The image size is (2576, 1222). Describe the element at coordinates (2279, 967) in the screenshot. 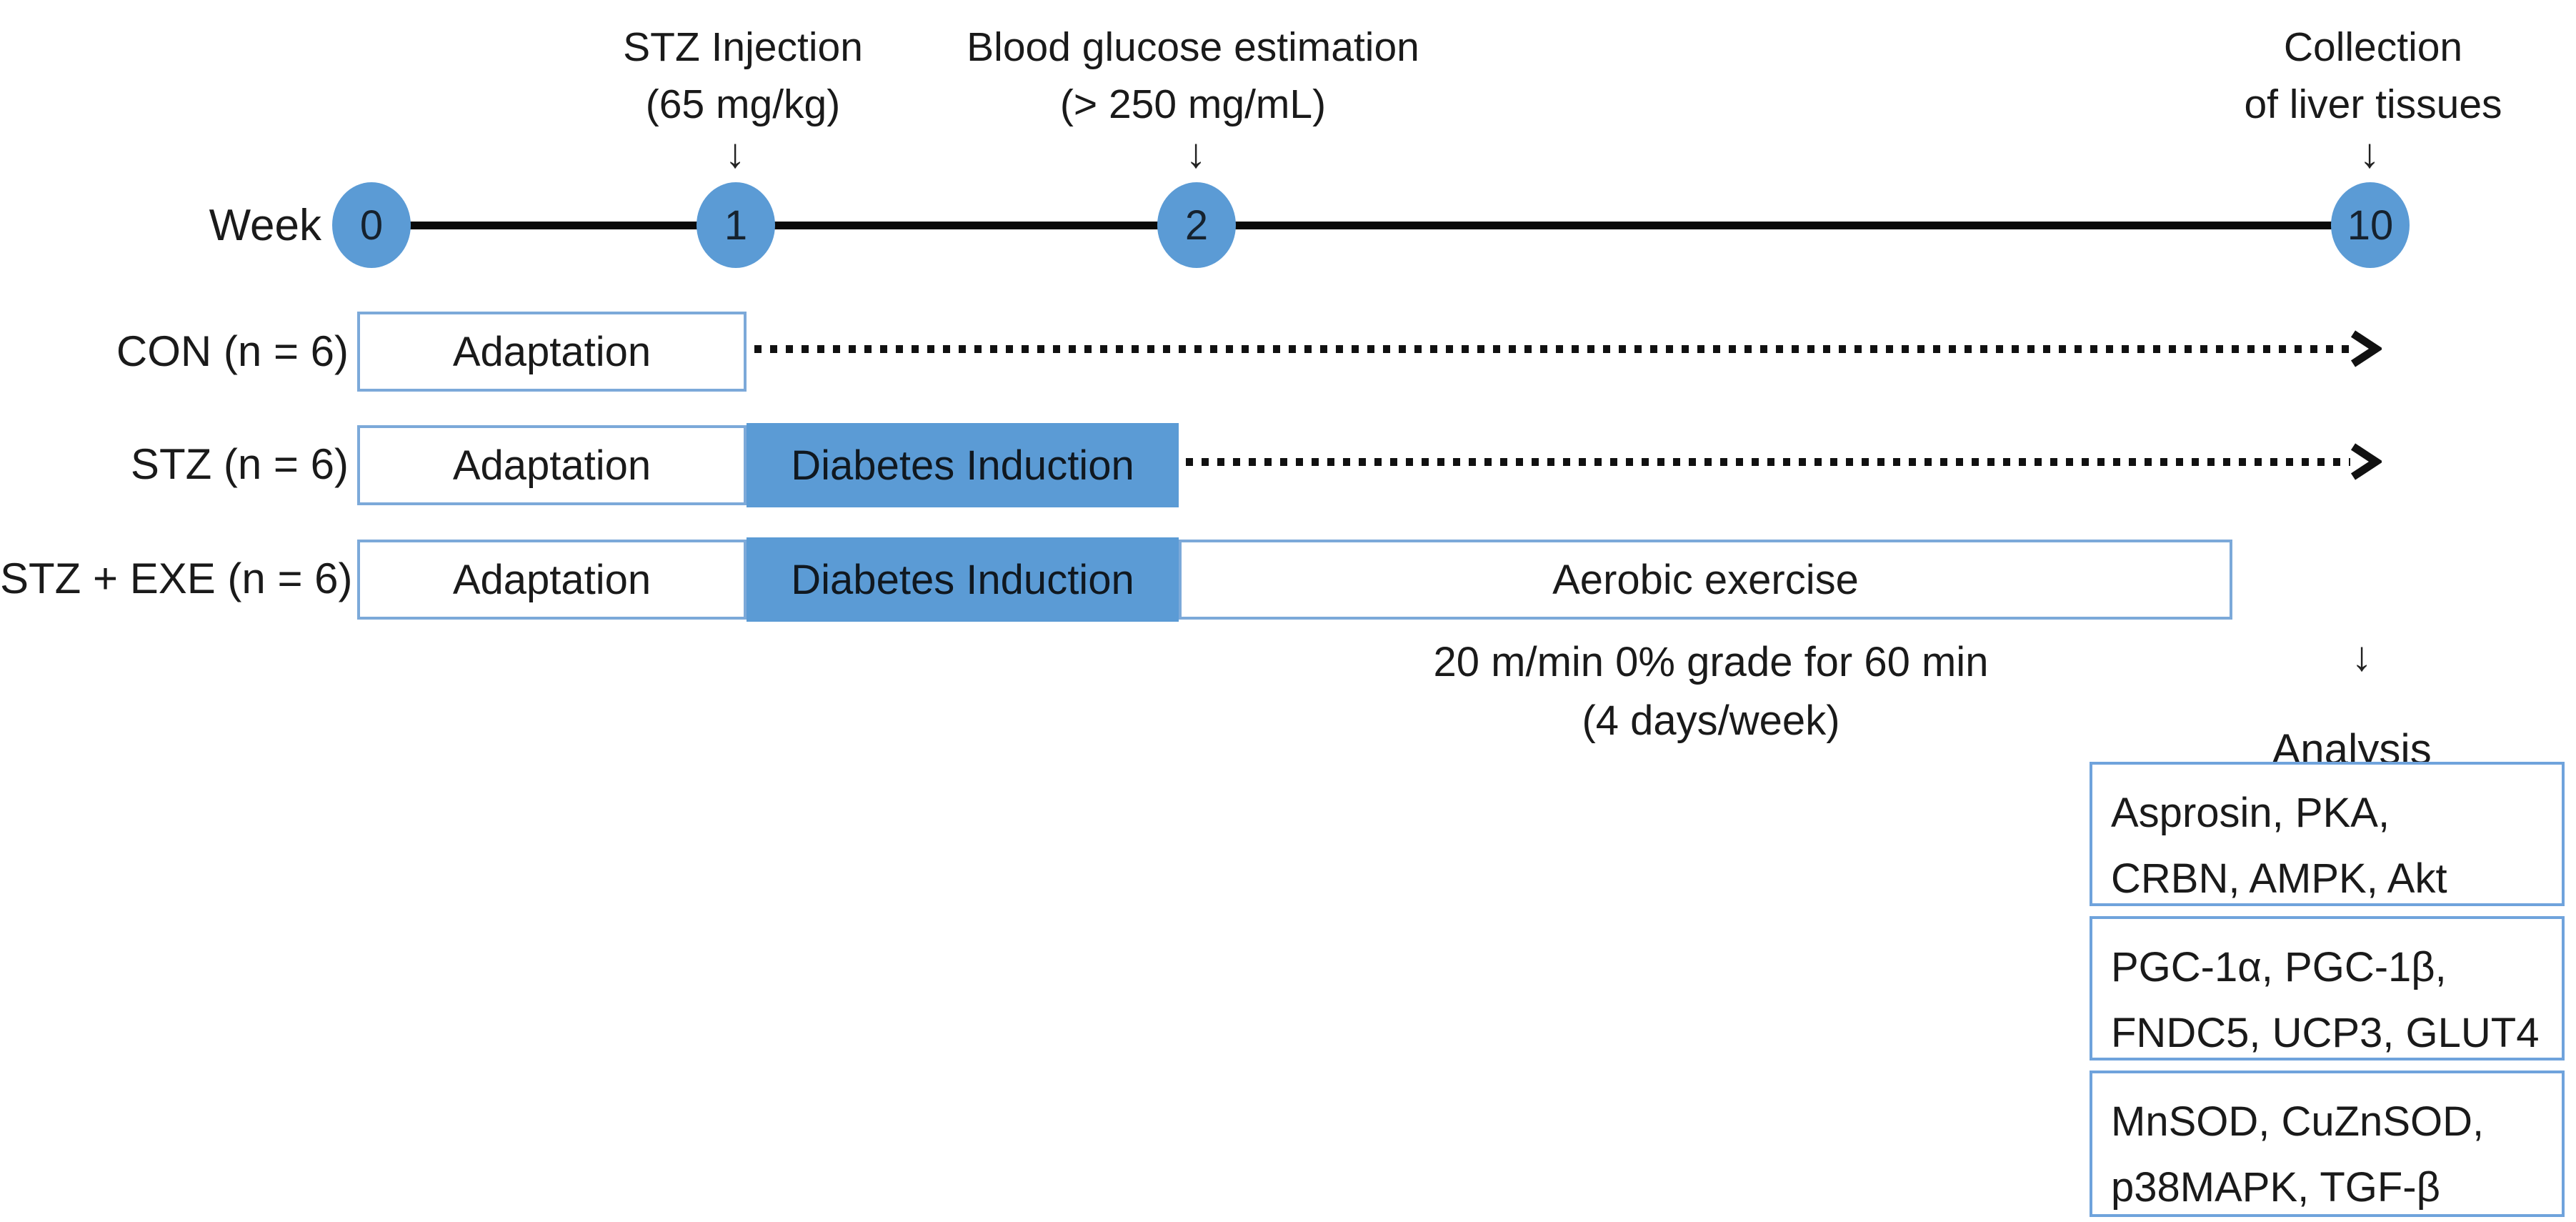

I see `analysis-box-line: PGC-1α, PGC-1β,` at that location.